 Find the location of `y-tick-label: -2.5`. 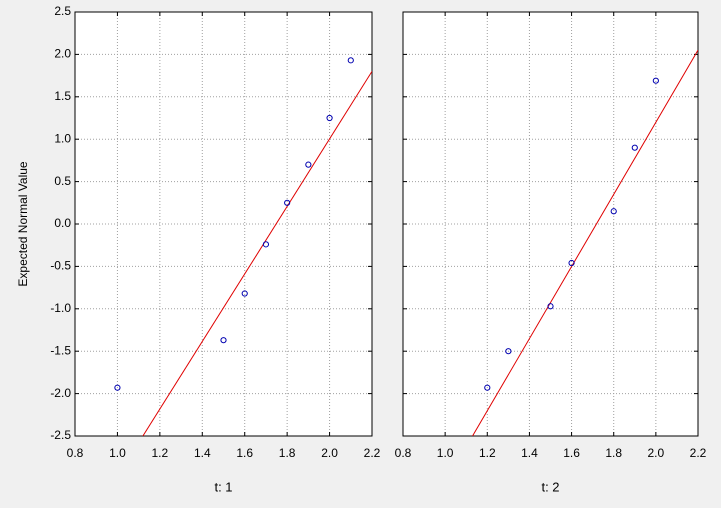

y-tick-label: -2.5 is located at coordinates (60, 435).